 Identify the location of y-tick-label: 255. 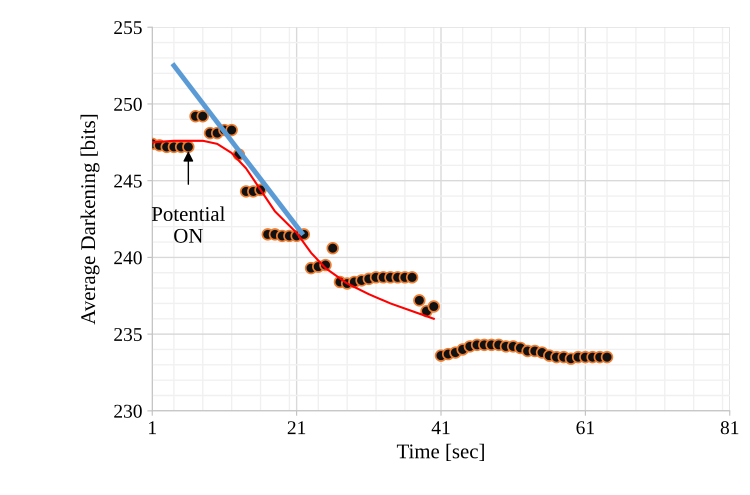
(128, 27).